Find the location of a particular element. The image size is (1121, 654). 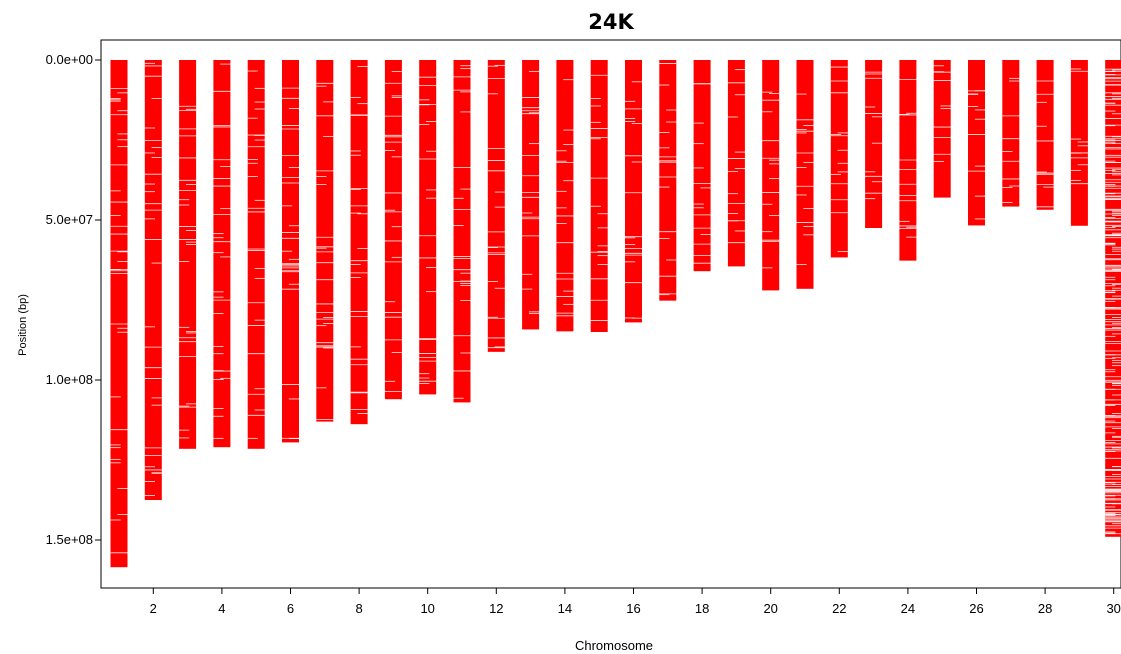

x-tick-label: 2 is located at coordinates (153, 608).